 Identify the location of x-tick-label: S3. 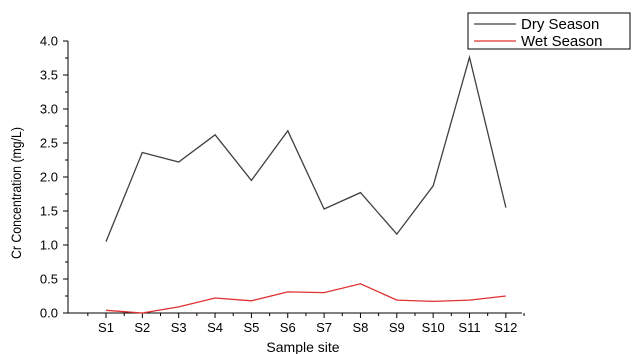
(179, 327).